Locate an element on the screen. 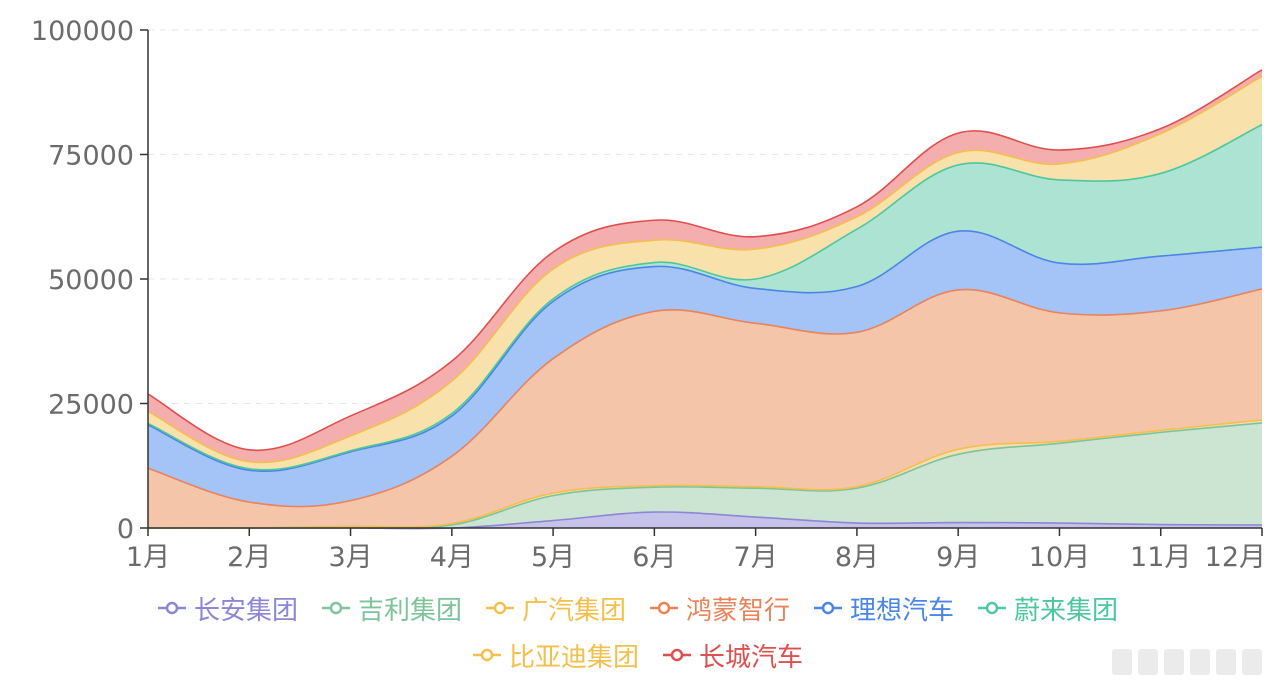  legend-label: 鸿蒙智行 is located at coordinates (738, 611).